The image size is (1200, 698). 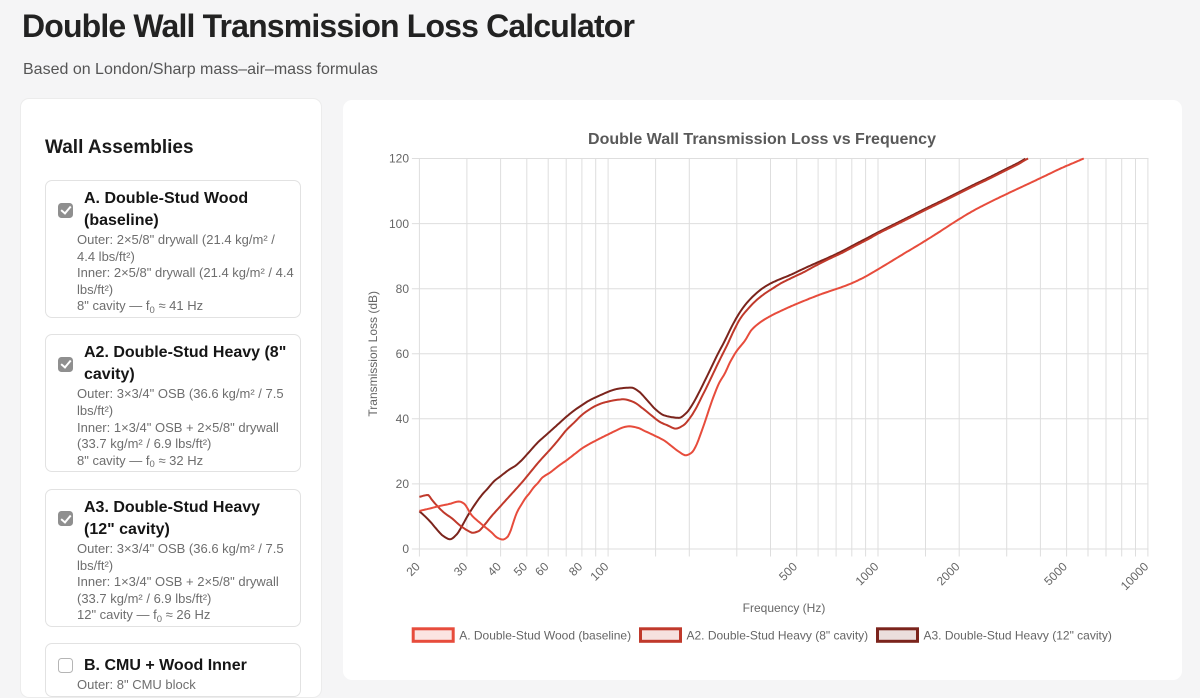 I want to click on svg-text: A. Double-Stud Wood (baseline), so click(x=545, y=635).